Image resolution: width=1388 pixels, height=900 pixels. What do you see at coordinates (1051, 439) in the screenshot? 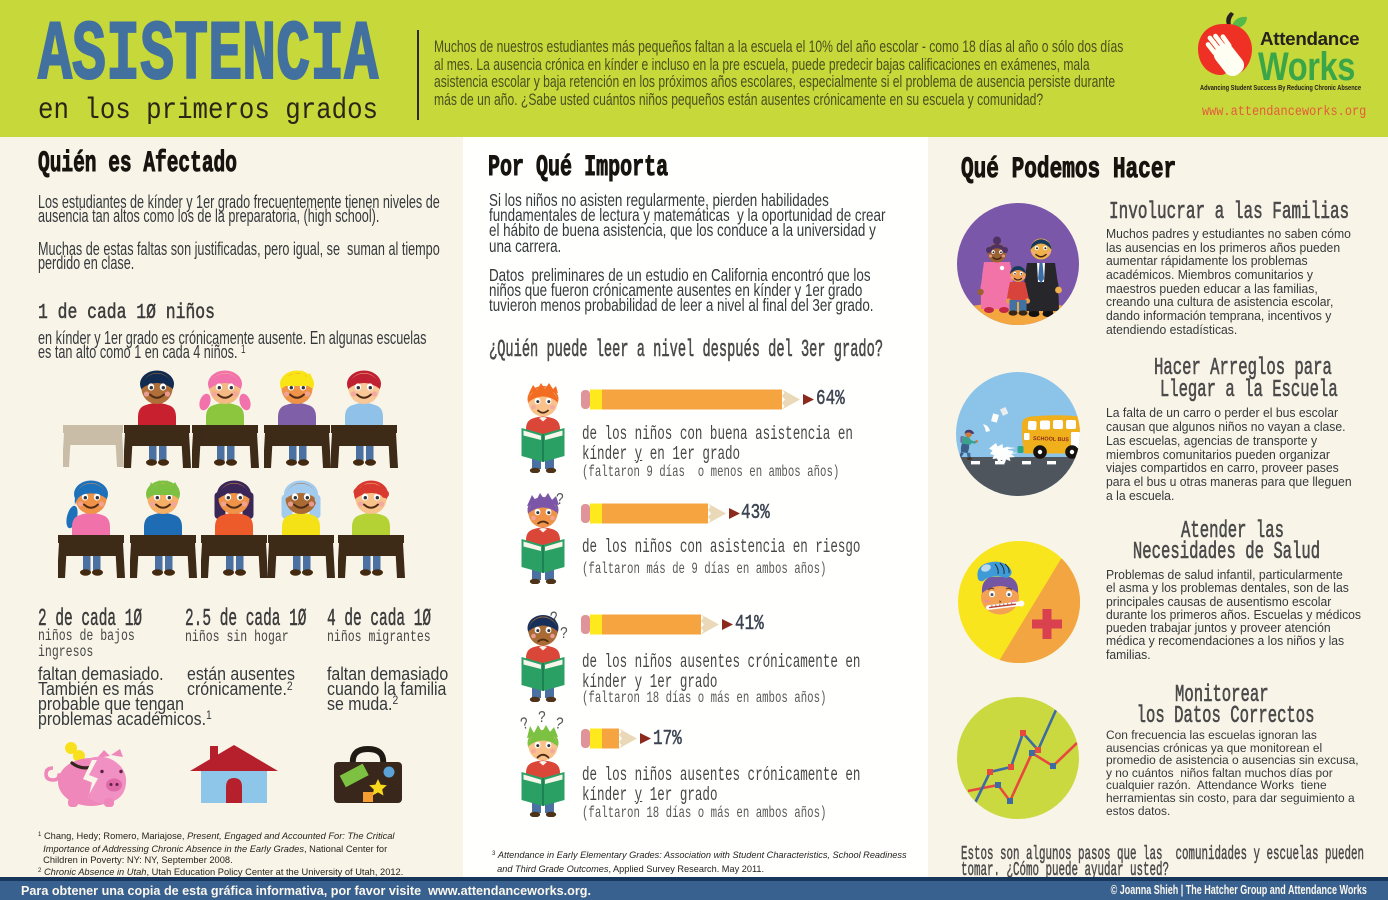
I see `svg-text: SCHOOL BUS` at bounding box center [1051, 439].